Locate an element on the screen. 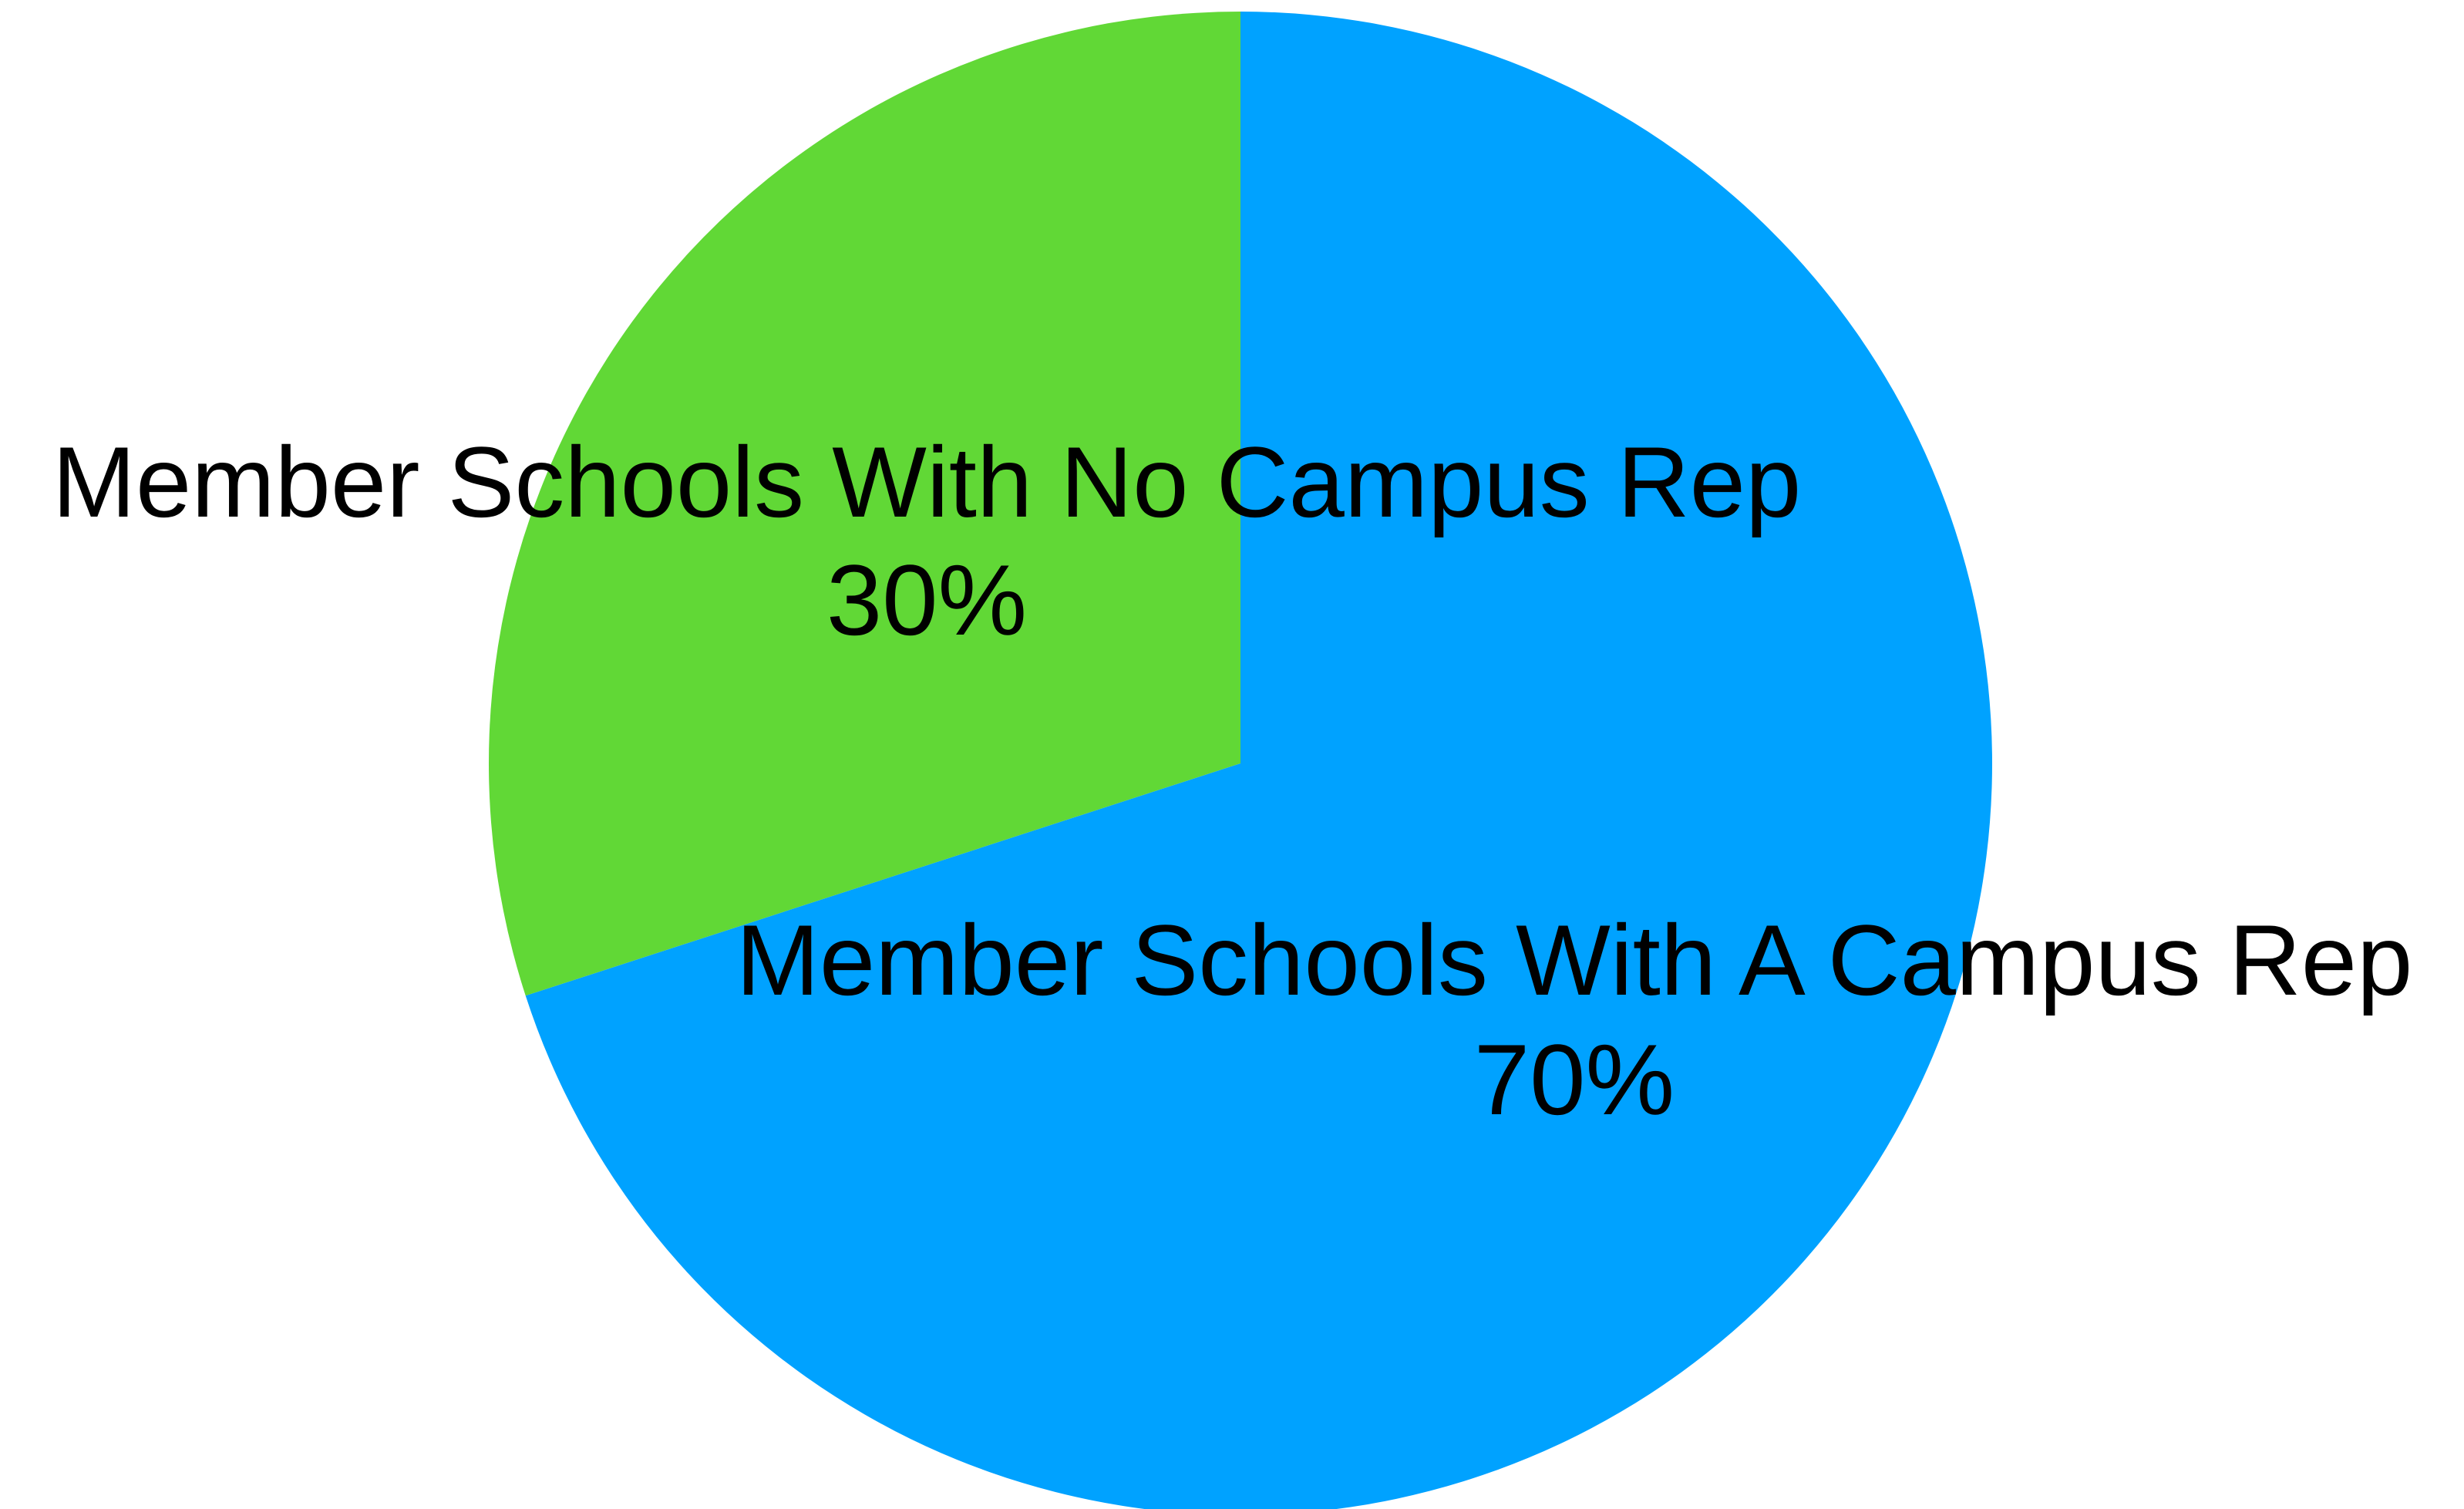 The height and width of the screenshot is (1509, 2464). slice-label-group-no-rep: Member Schools With No Campus Rep 30% is located at coordinates (927, 541).